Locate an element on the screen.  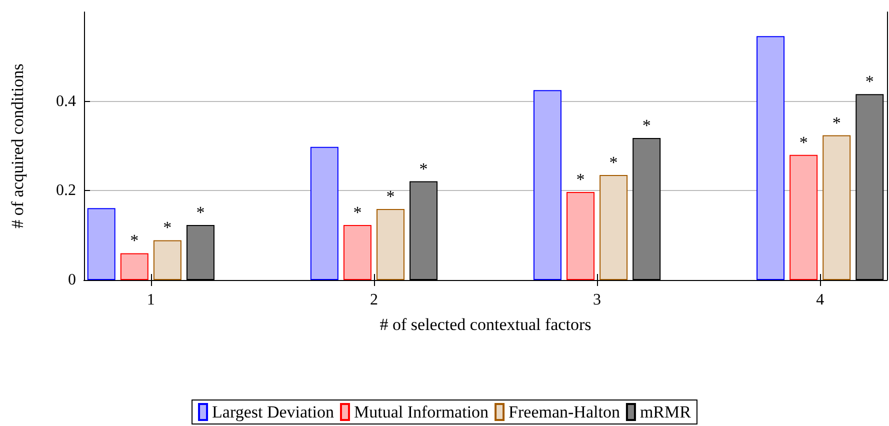
x-tick-label: 4 is located at coordinates (820, 300).